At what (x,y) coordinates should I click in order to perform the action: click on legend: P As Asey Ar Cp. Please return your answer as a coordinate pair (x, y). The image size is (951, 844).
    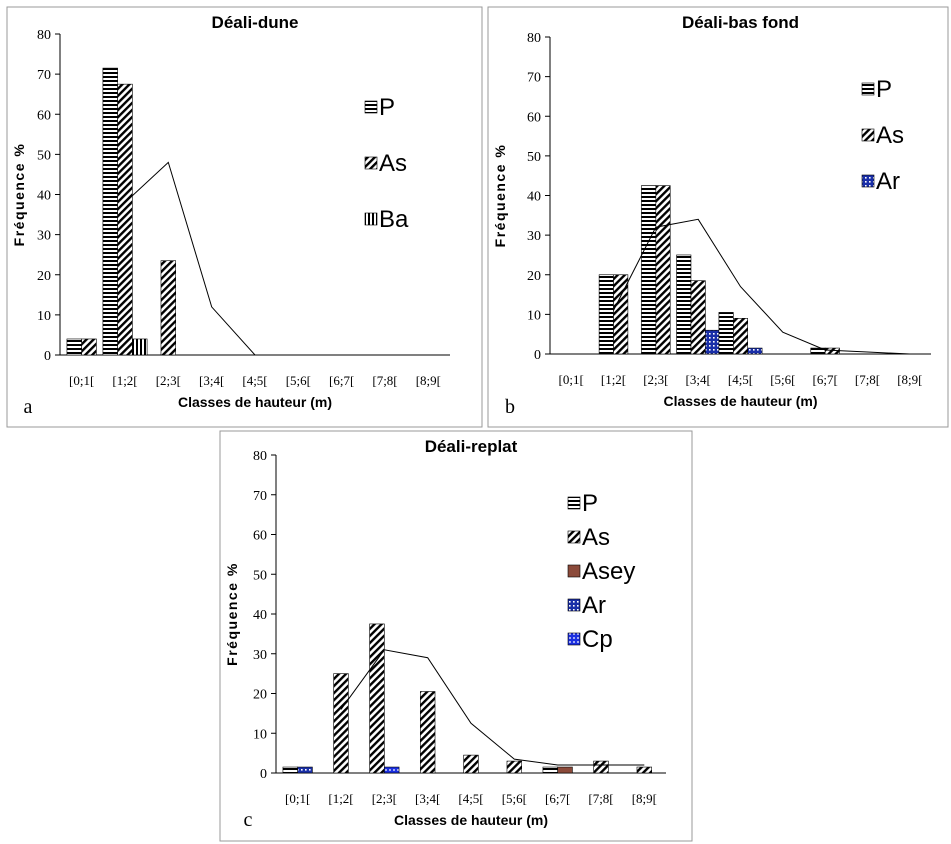
    Looking at the image, I should click on (601, 571).